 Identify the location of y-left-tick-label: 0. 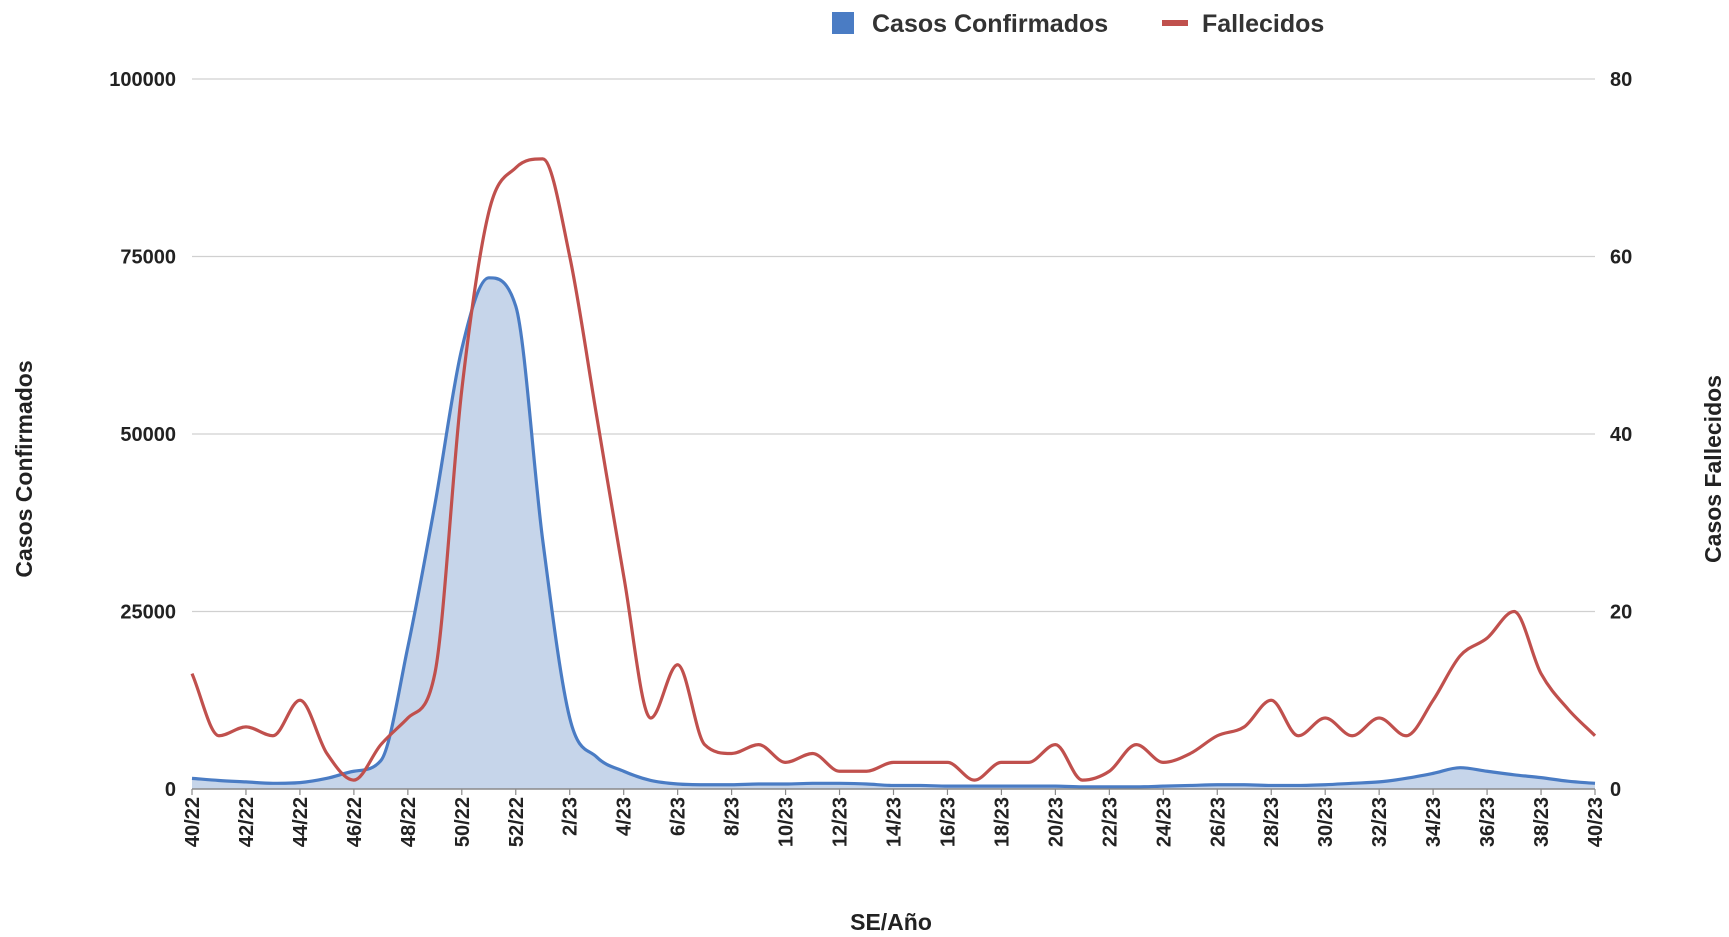
(170, 790).